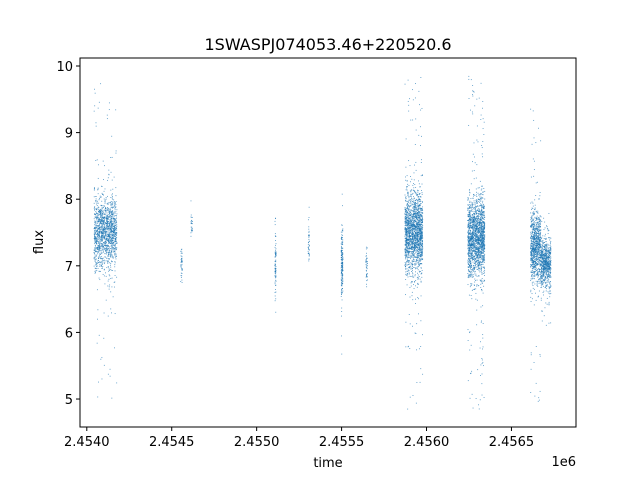  Describe the element at coordinates (327, 44) in the screenshot. I see `chart-title: 1SWASPJ074053.46+220520.6` at that location.